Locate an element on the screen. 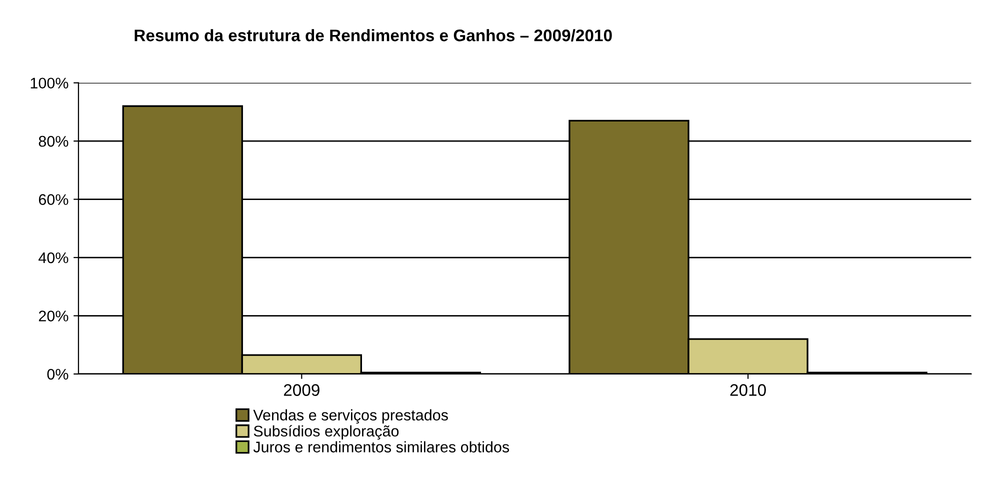 The height and width of the screenshot is (502, 981). y-tick-label: 100% is located at coordinates (49, 83).